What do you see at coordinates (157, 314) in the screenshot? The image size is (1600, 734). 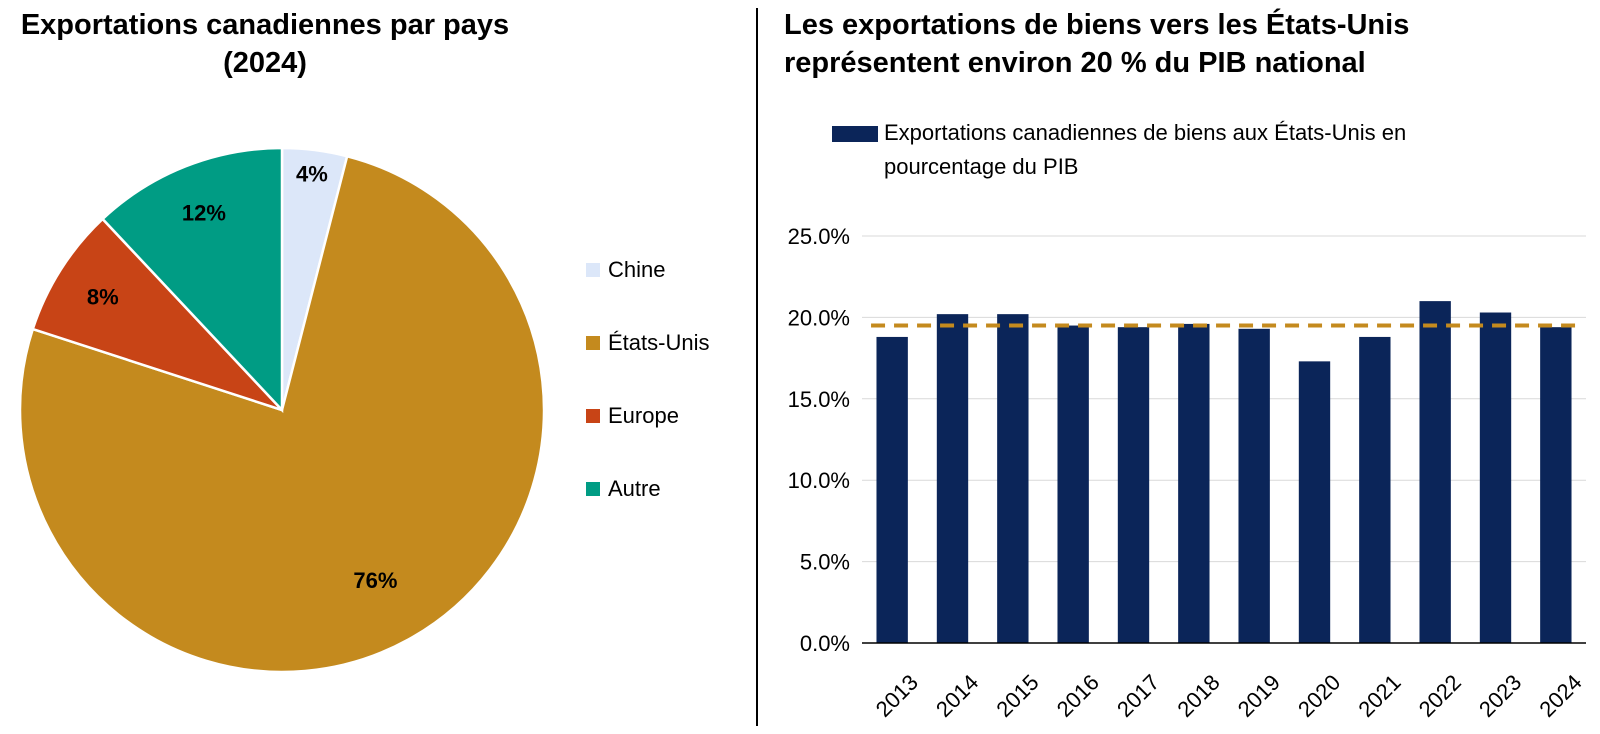 I see `pie-slice-europe` at bounding box center [157, 314].